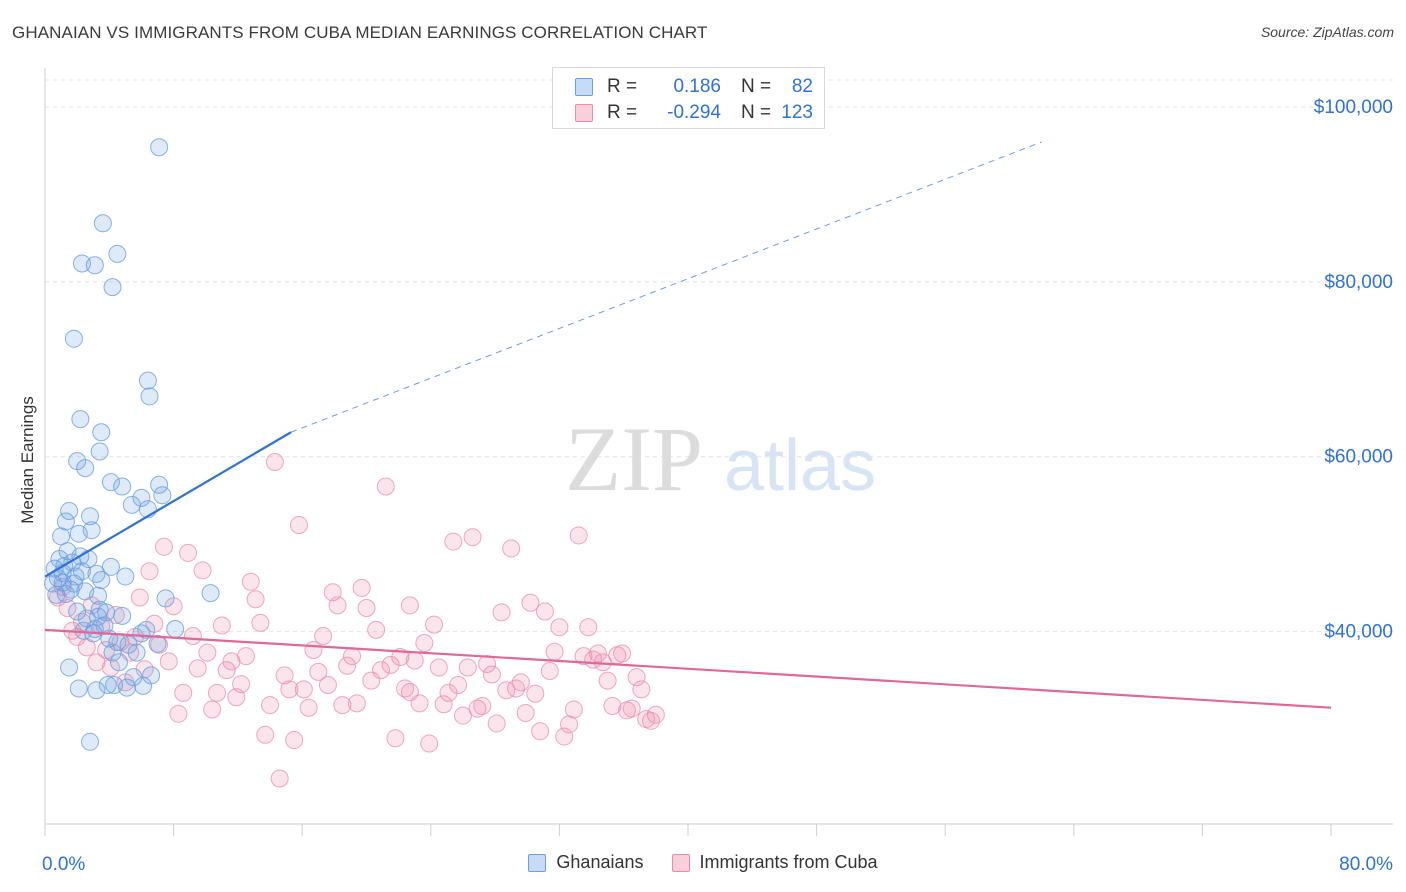  Describe the element at coordinates (1358, 632) in the screenshot. I see `y-tick-label: $40,000` at that location.